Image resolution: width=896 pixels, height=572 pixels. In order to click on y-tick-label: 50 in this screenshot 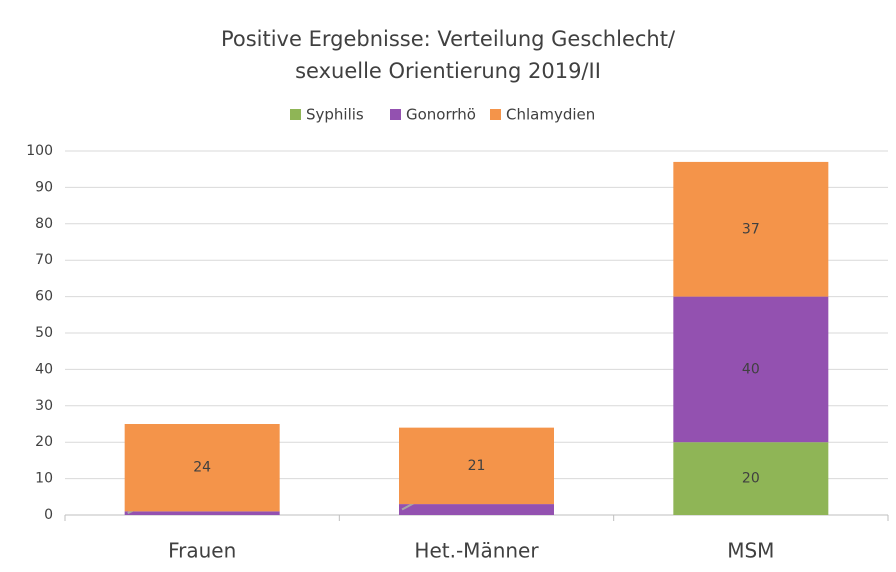, I will do `click(44, 333)`.